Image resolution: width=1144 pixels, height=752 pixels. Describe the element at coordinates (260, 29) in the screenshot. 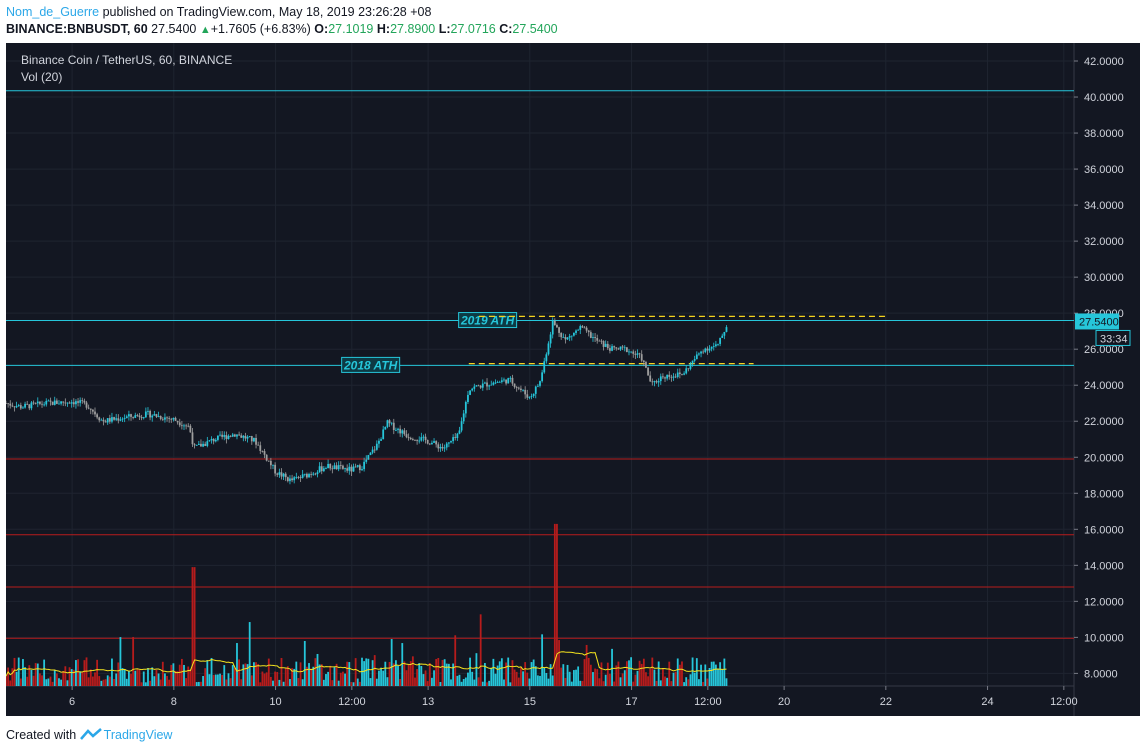

I see `change-value: +1.7605 (+6.83%)` at that location.